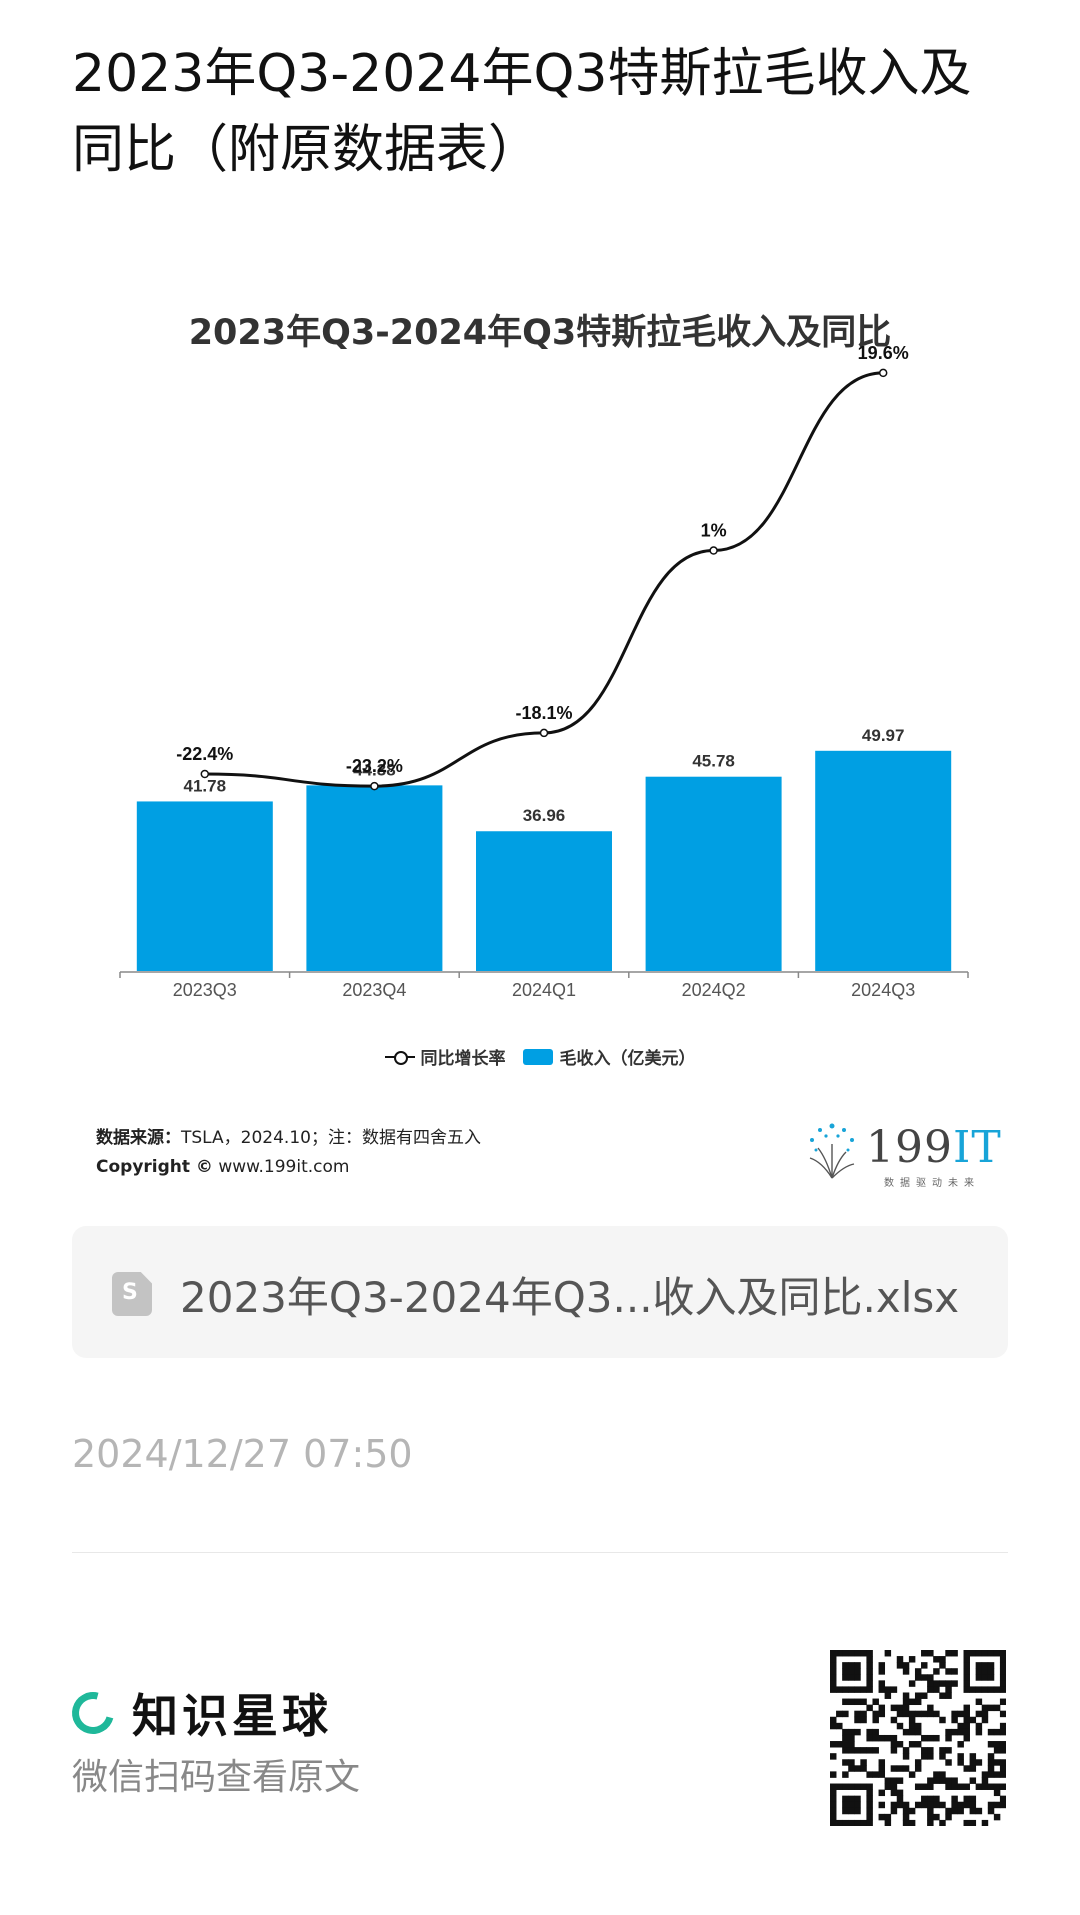 This screenshot has height=1915, width=1080. I want to click on legend-item-yoy: 同比增长率, so click(445, 1056).